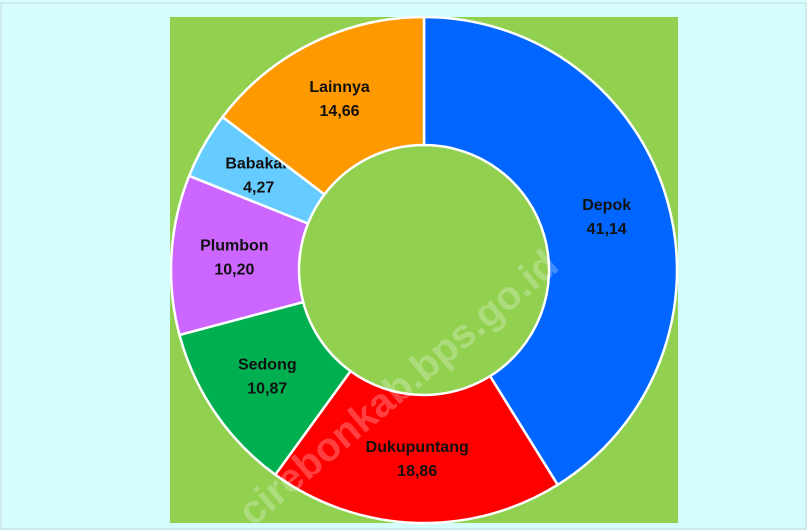 The image size is (807, 530). What do you see at coordinates (234, 270) in the screenshot?
I see `slice-value: 10,20` at bounding box center [234, 270].